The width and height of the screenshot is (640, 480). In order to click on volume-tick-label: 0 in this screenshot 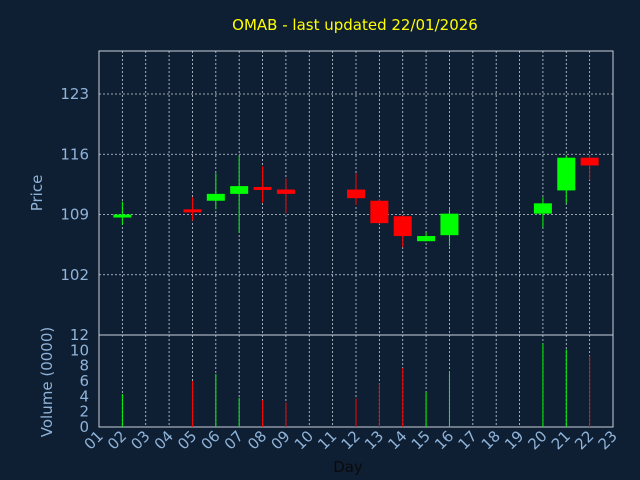, I will do `click(84, 427)`.